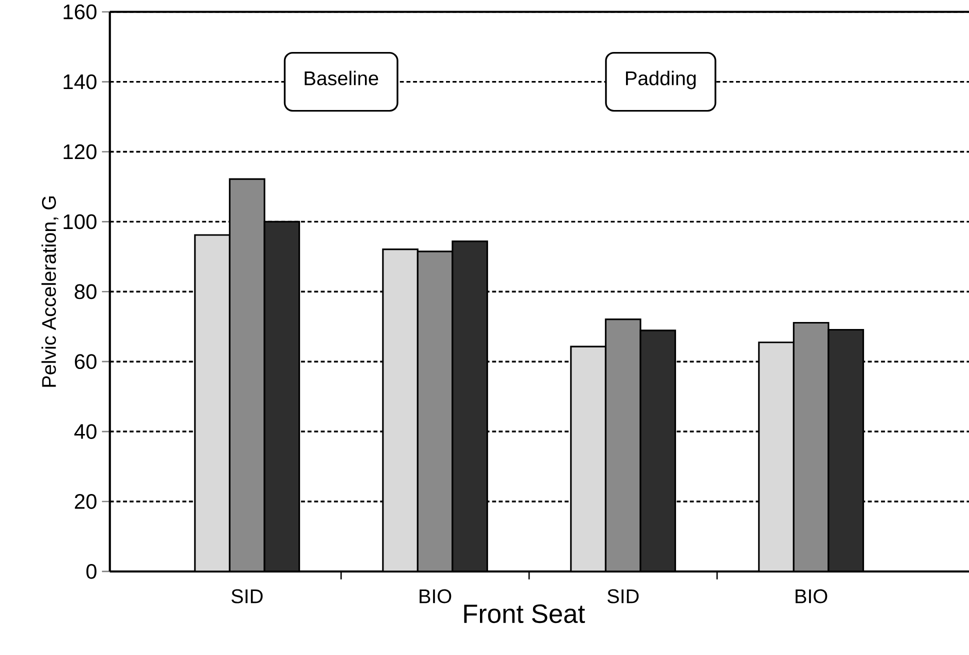 This screenshot has height=655, width=969. What do you see at coordinates (80, 12) in the screenshot?
I see `y-tick-label: 160` at bounding box center [80, 12].